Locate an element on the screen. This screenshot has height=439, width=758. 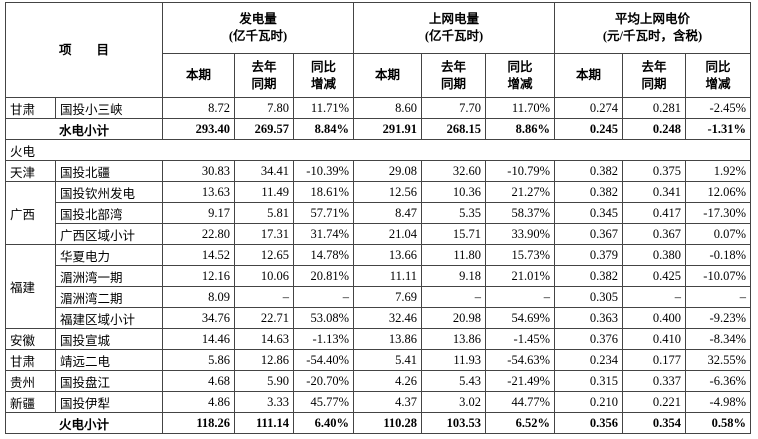
sub-header: 同比 增减 is located at coordinates (323, 75).